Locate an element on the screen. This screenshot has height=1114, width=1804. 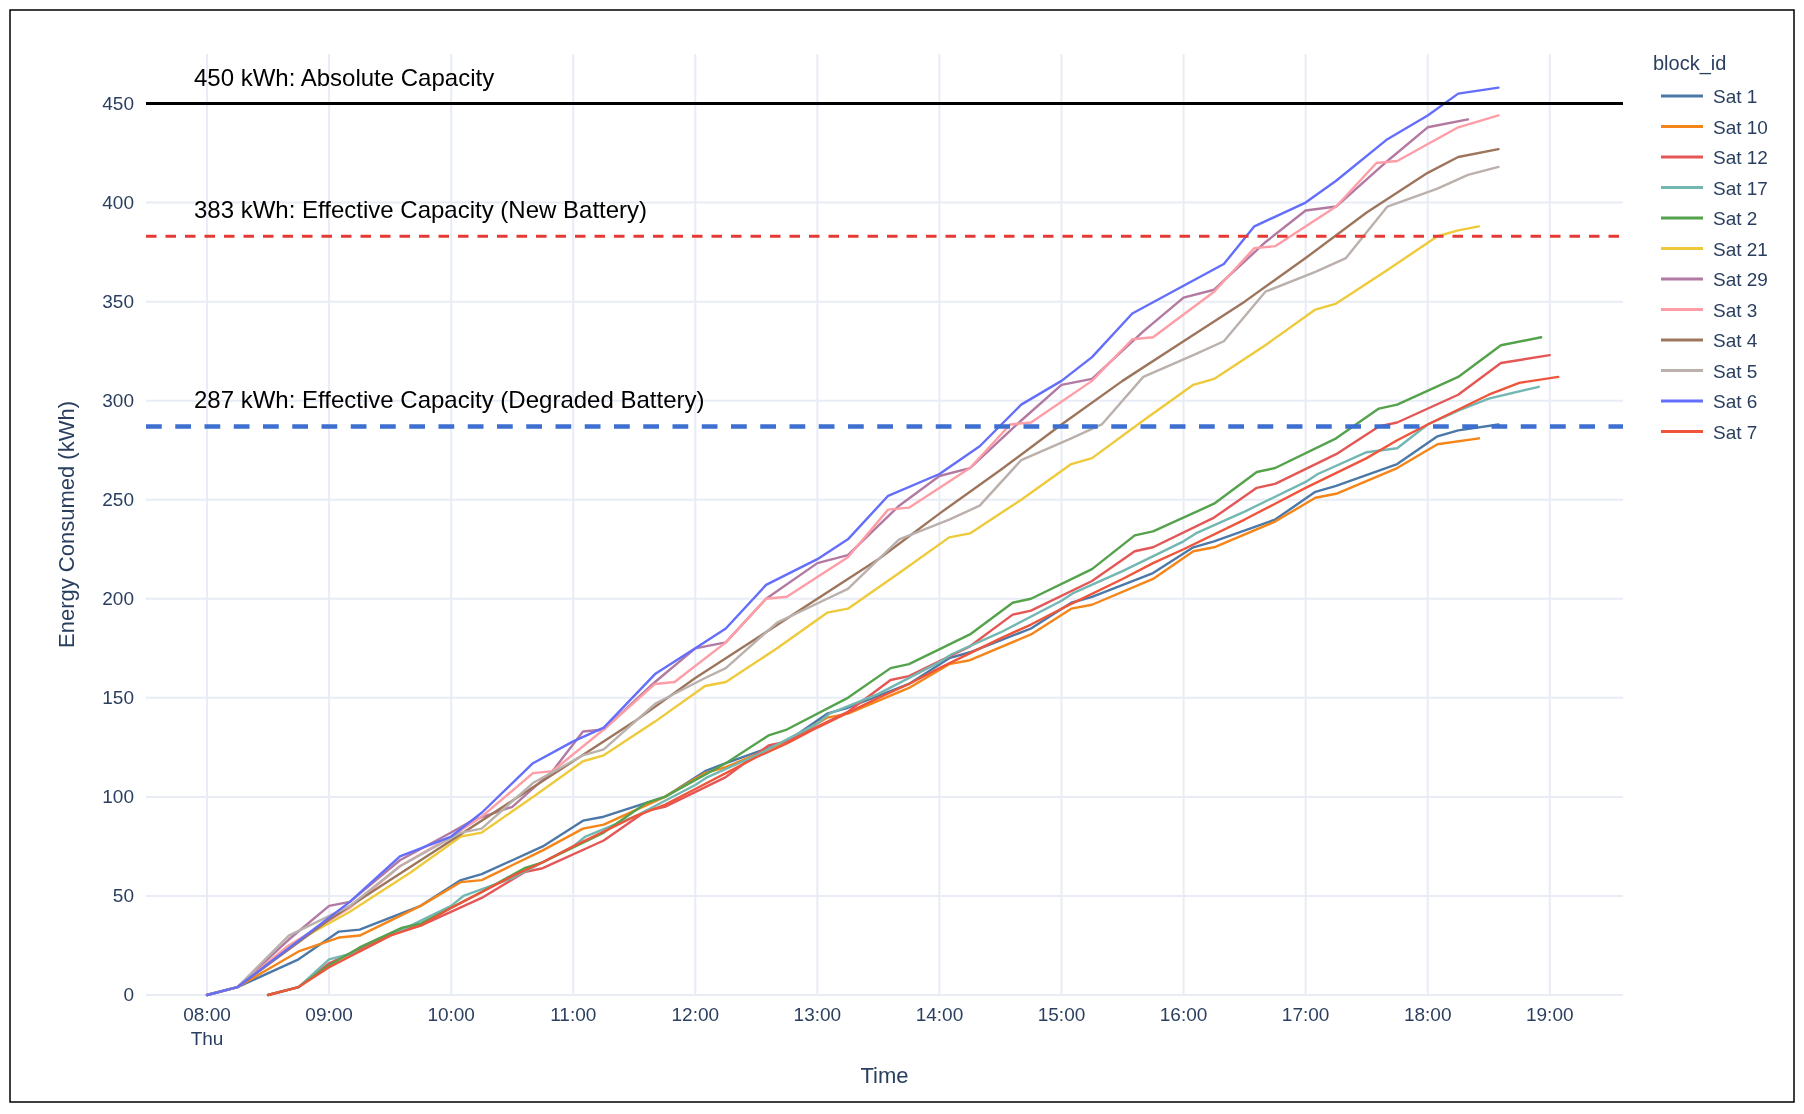
y-tick-label: 400 is located at coordinates (118, 202).